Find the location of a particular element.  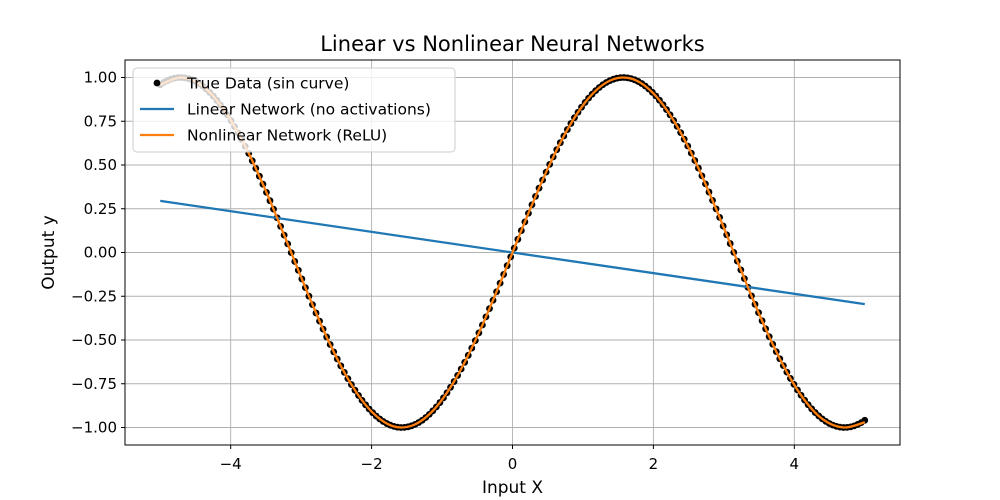

legend-label: Nonlinear Network (ReLU) is located at coordinates (287, 136).